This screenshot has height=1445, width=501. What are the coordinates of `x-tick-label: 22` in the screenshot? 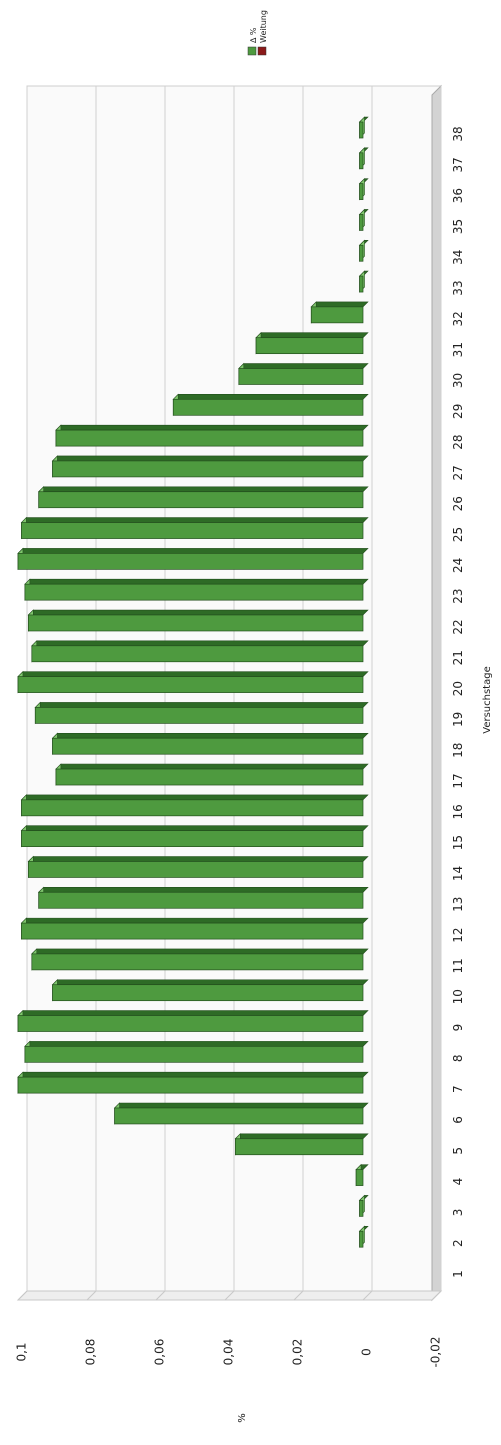 It's located at (458, 626).